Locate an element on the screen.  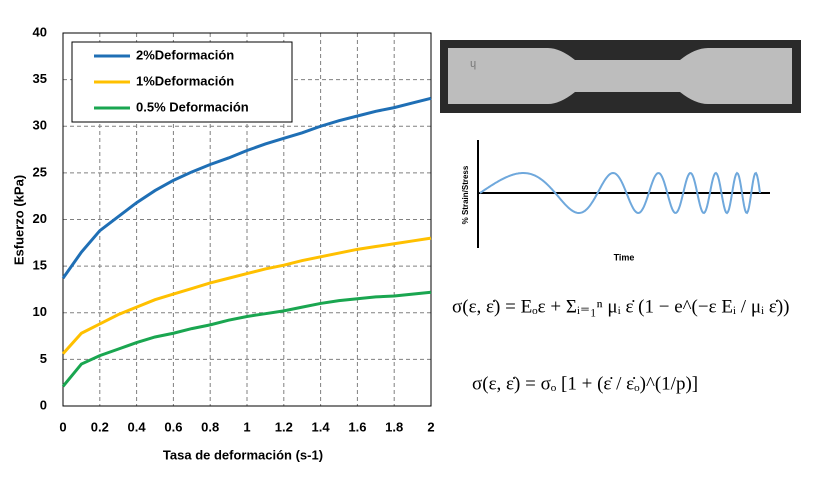
x-tick-label: 1.4 is located at coordinates (321, 426).